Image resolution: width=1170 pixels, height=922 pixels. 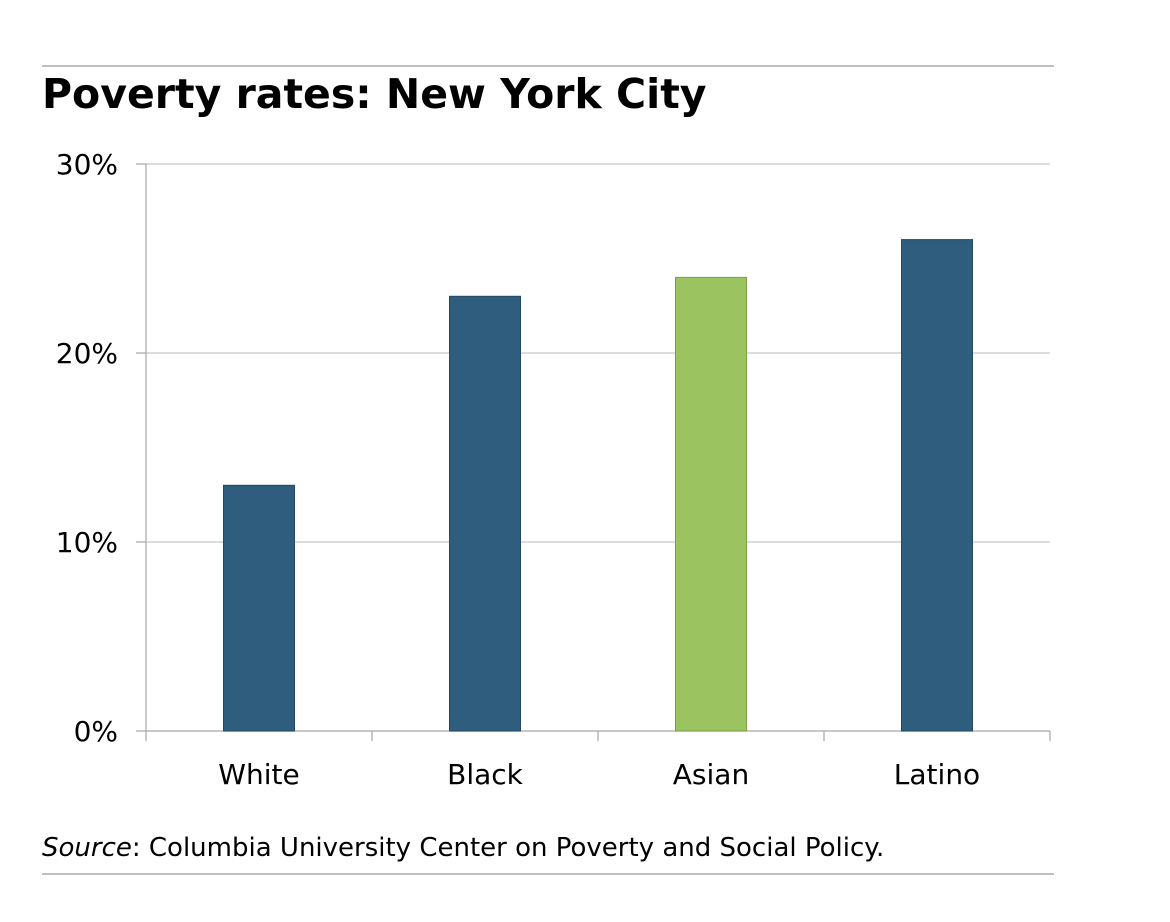 I want to click on y-tick-label: 20%, so click(x=87, y=353).